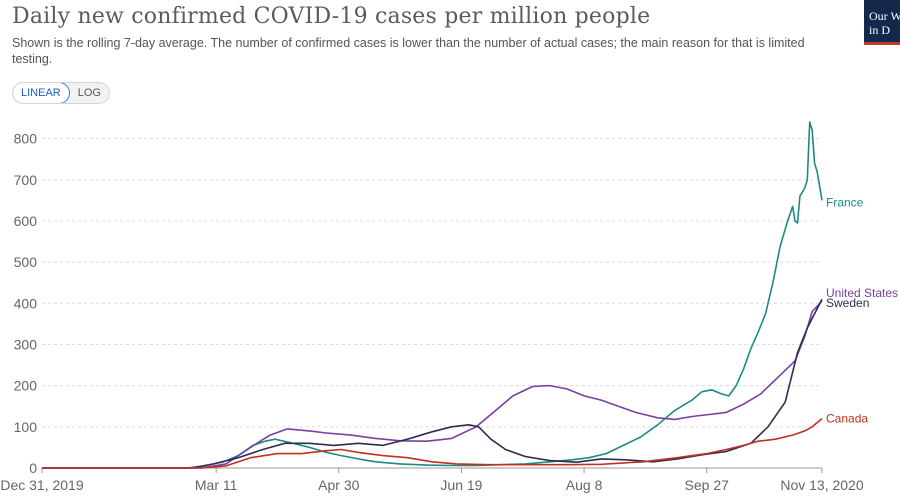  What do you see at coordinates (26, 344) in the screenshot?
I see `y-tick-label: 300` at bounding box center [26, 344].